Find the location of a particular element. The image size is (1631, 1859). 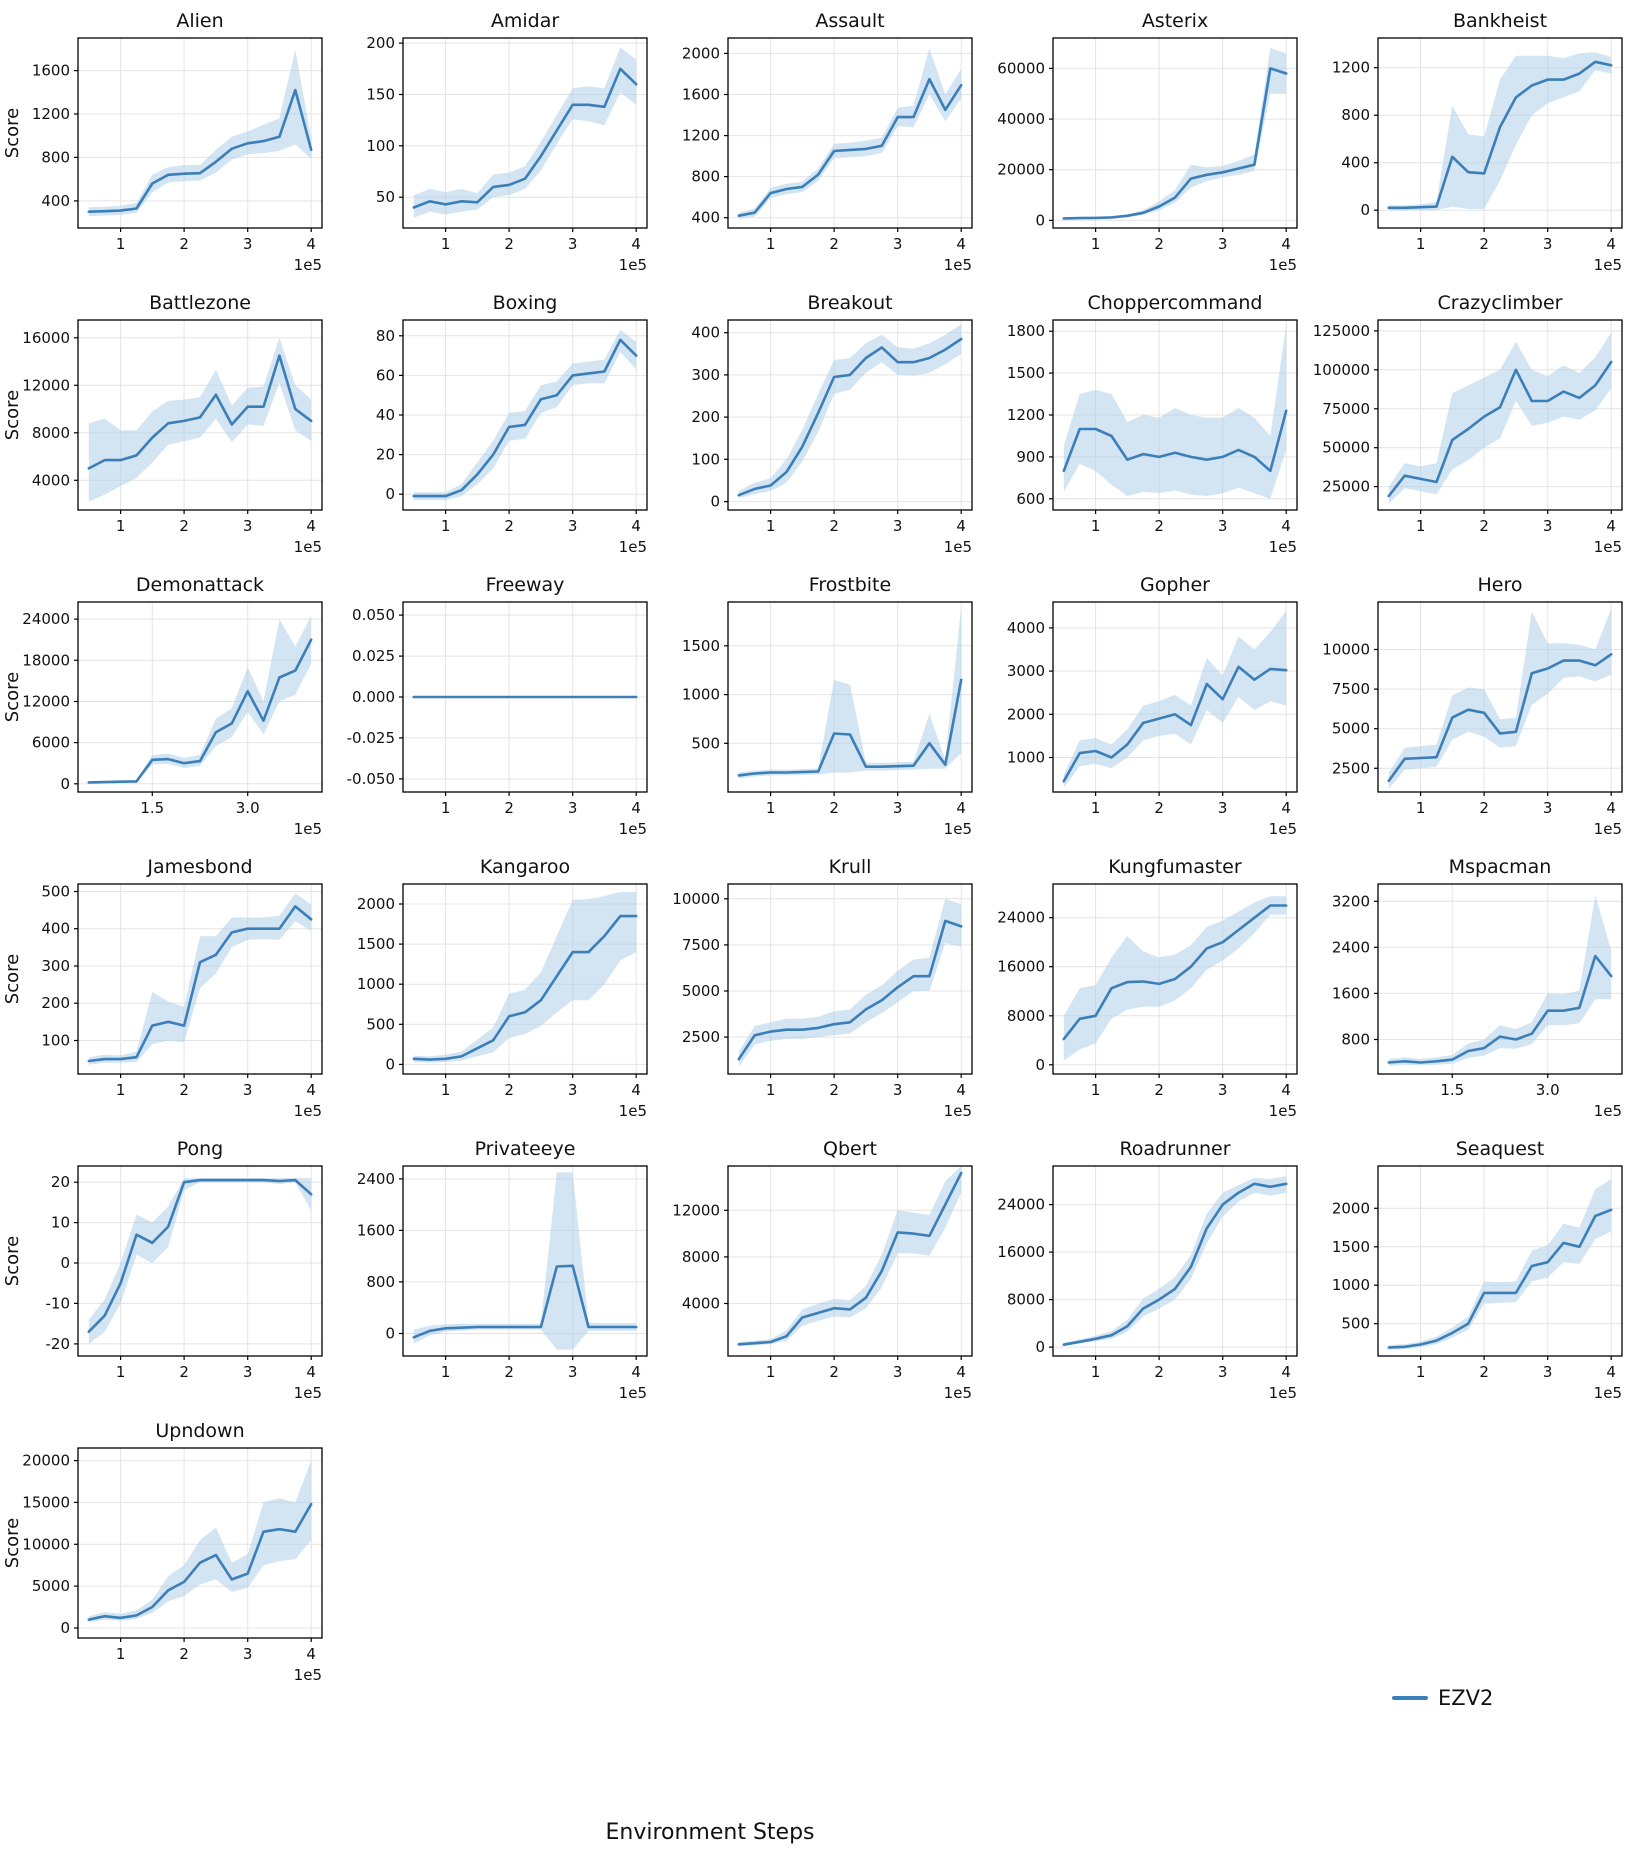

subplot-qbert: 4000 8000 12000 1 2 3 4 1e5 Qbert is located at coordinates (816, 1275).